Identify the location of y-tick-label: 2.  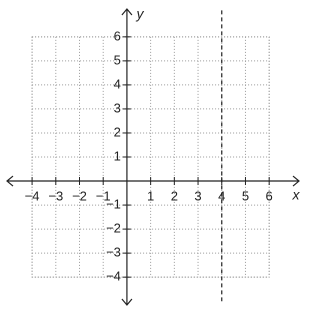
(117, 131).